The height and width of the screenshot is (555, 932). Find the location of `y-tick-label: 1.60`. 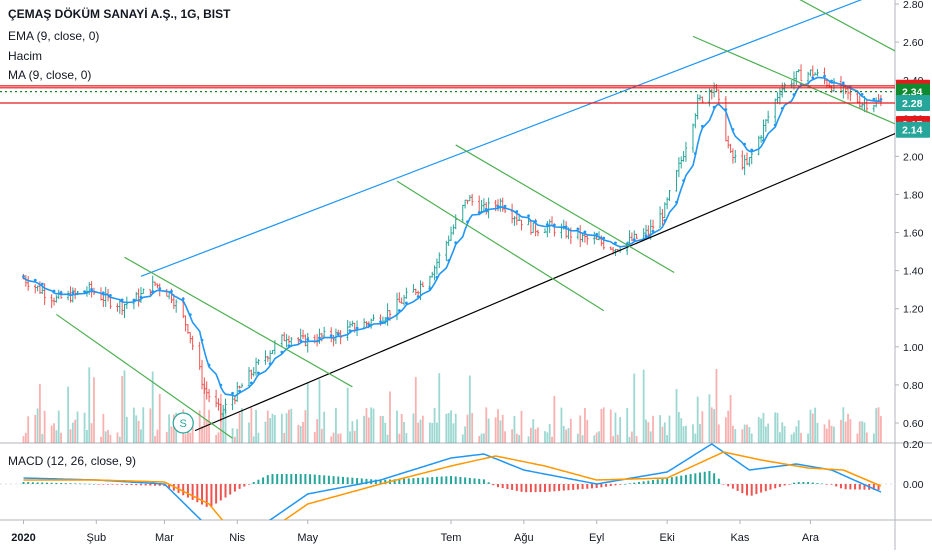

y-tick-label: 1.60 is located at coordinates (913, 234).